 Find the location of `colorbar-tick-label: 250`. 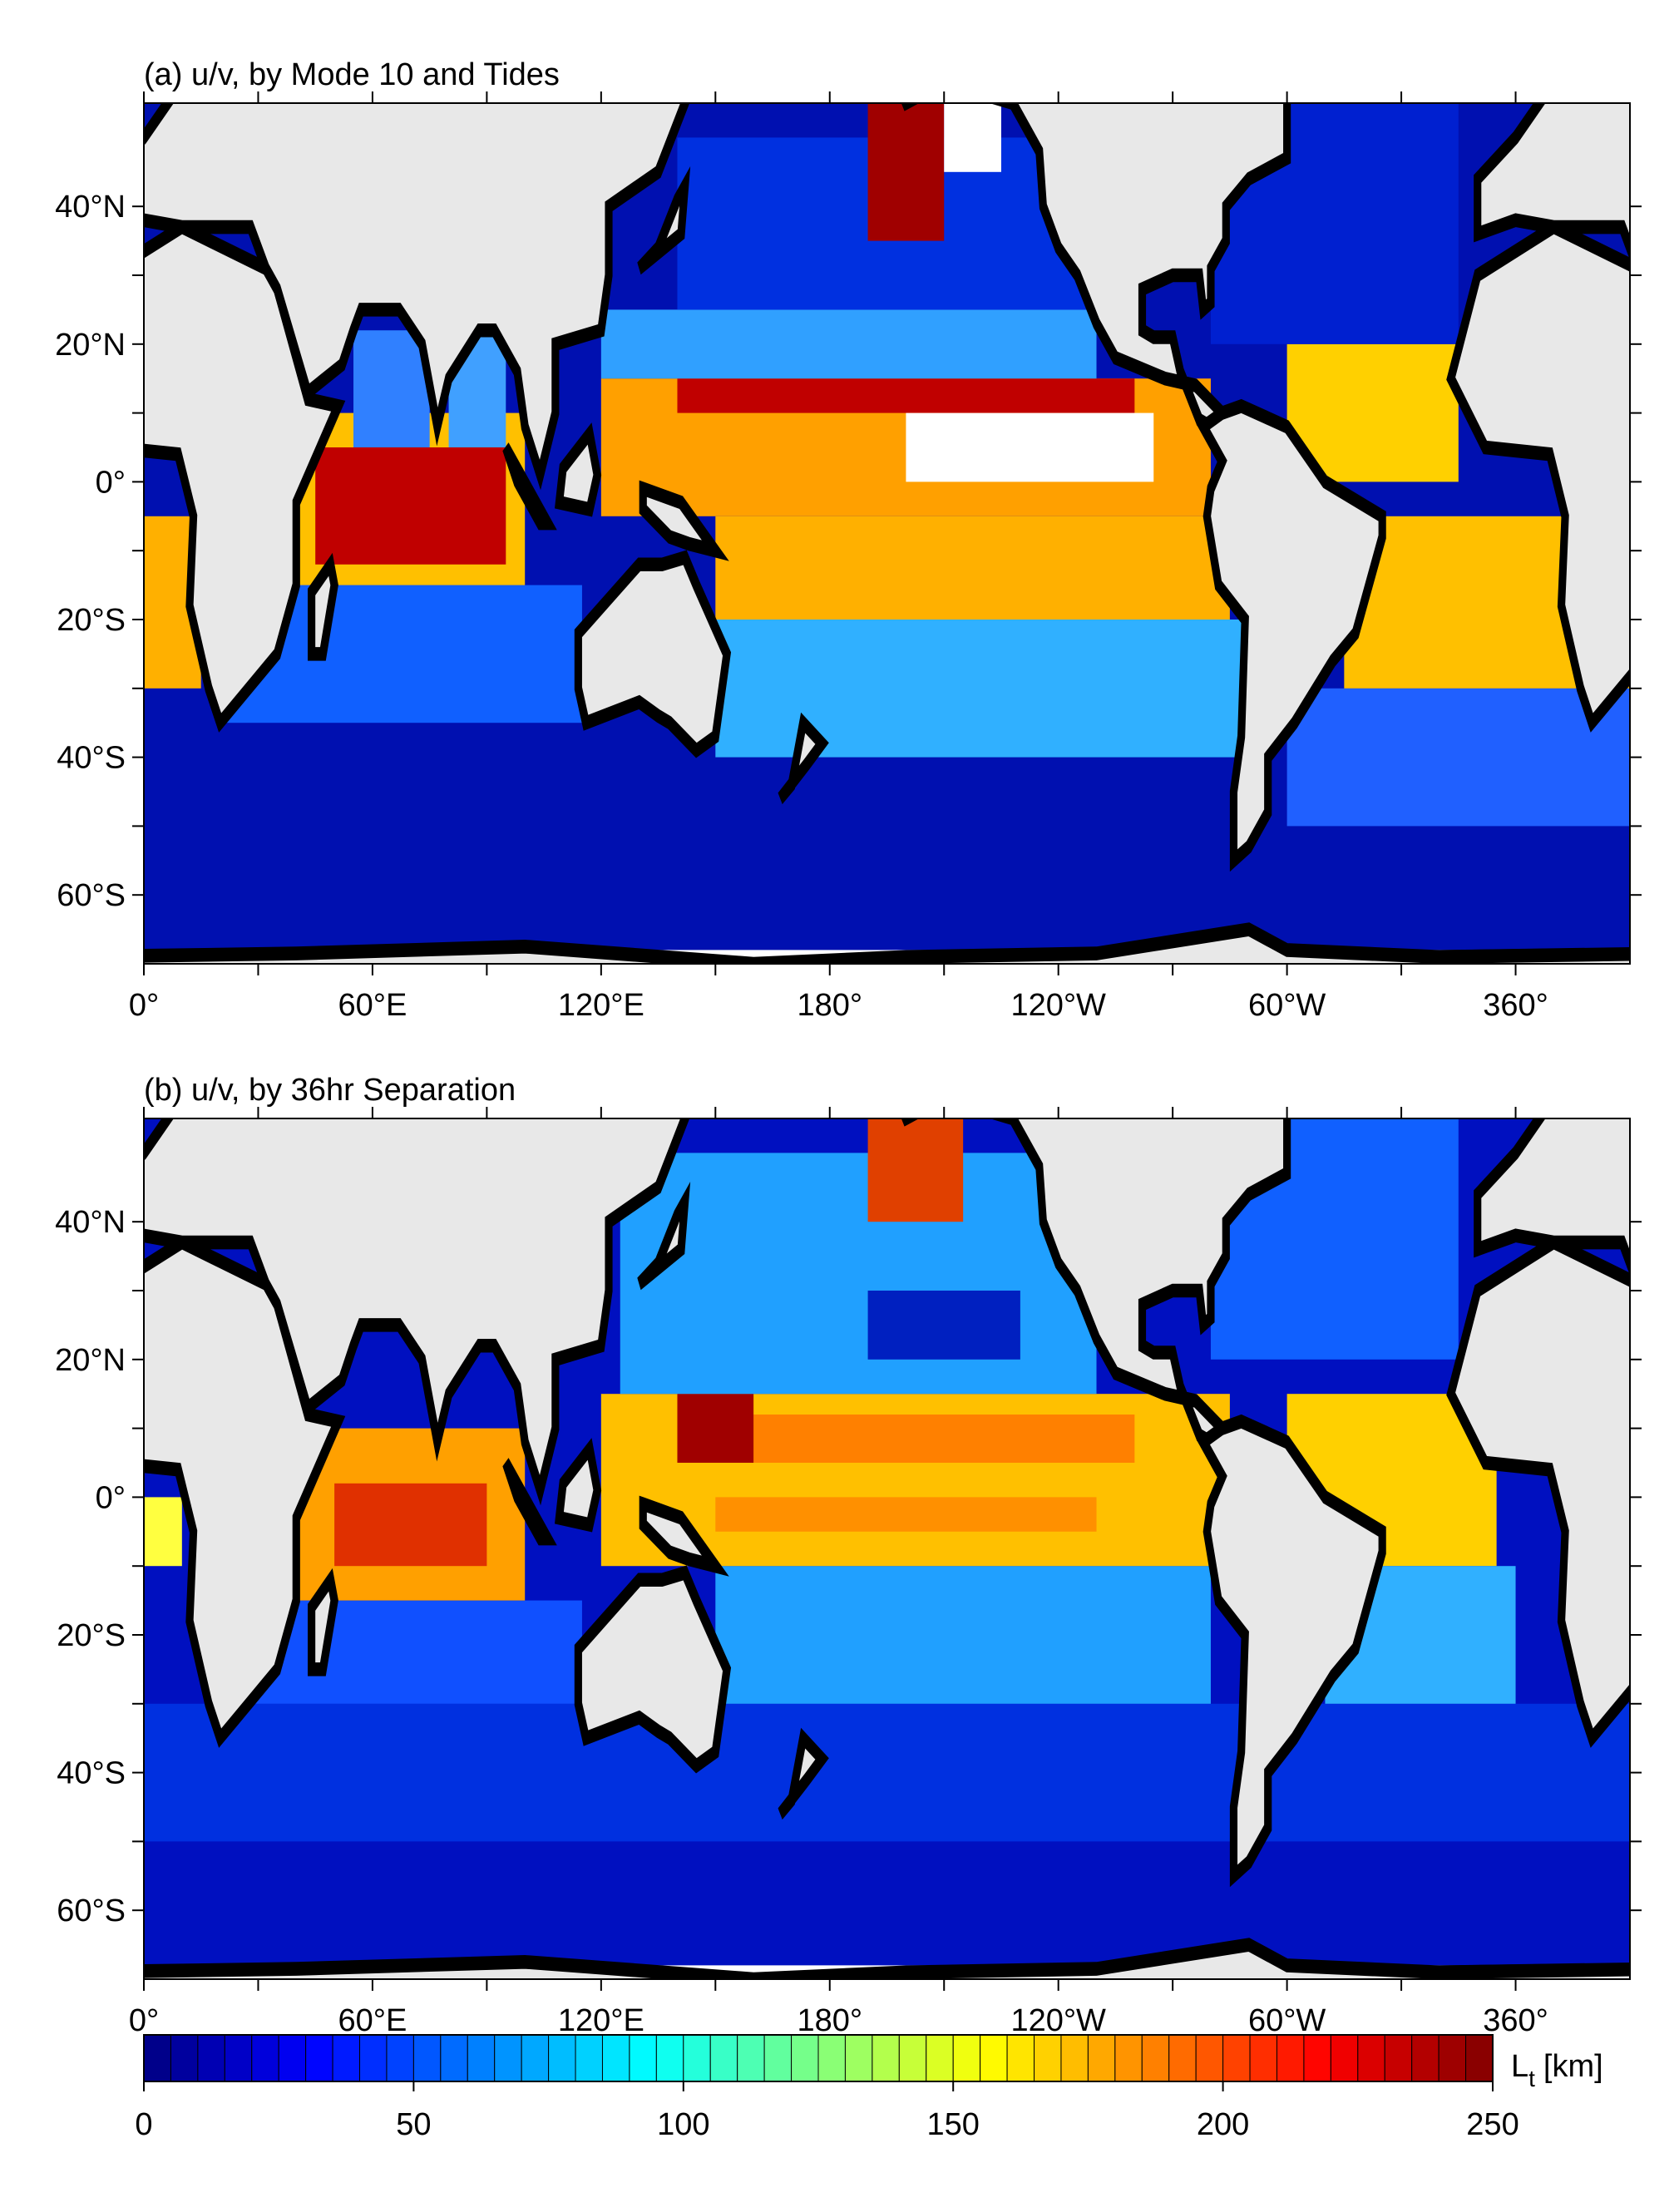

colorbar-tick-label: 250 is located at coordinates (1492, 2124).